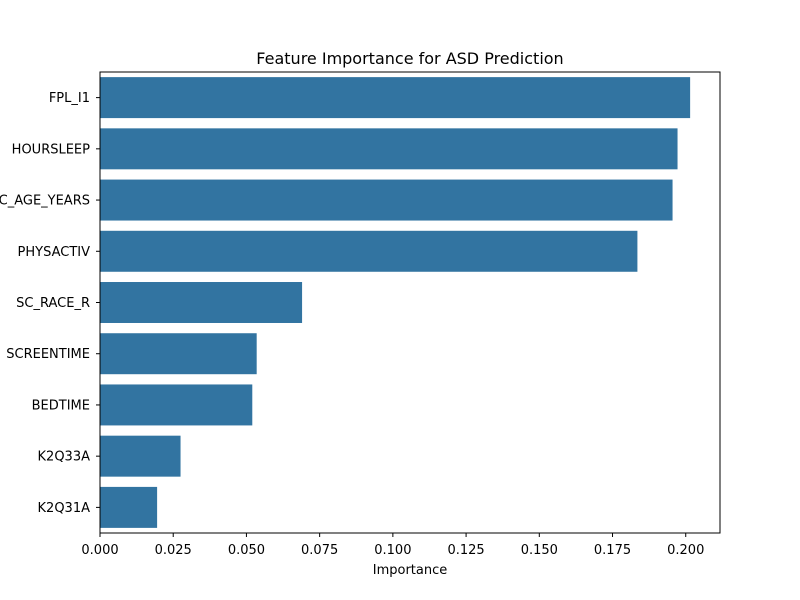  What do you see at coordinates (410, 570) in the screenshot?
I see `x-axis-label: Importance` at bounding box center [410, 570].